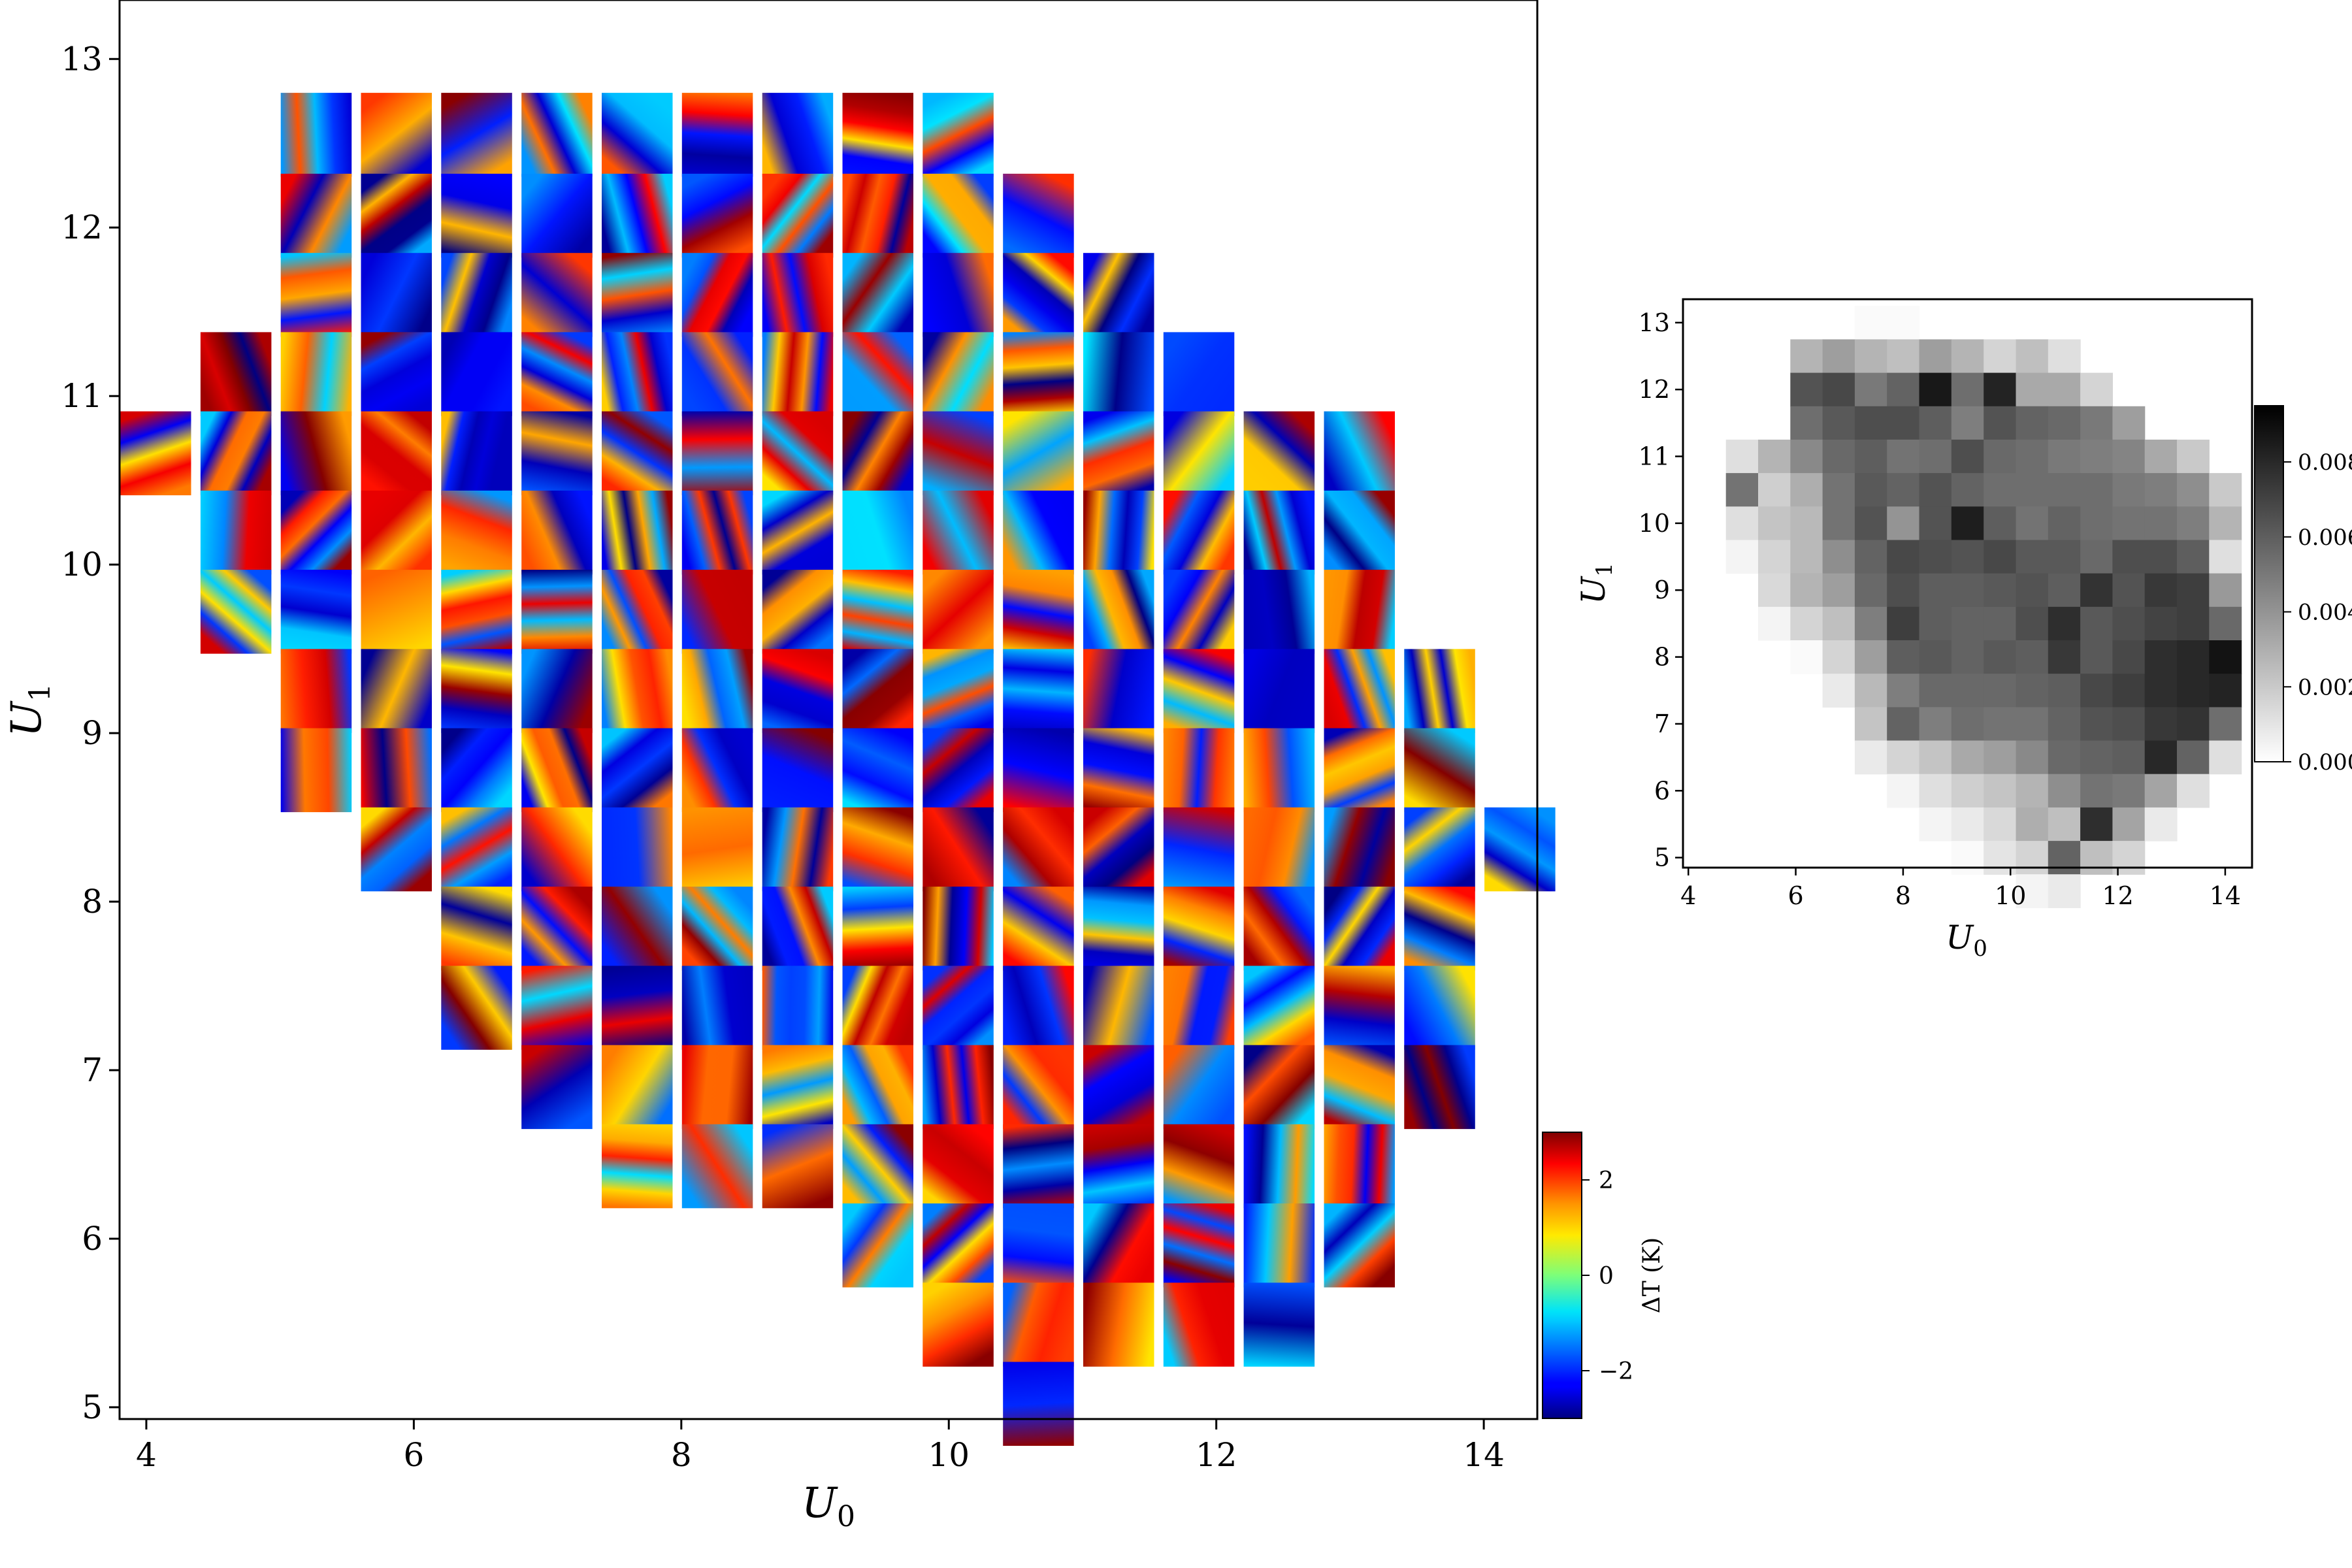 This screenshot has height=1568, width=2352. What do you see at coordinates (82, 564) in the screenshot?
I see `main-y-tick-label: 10` at bounding box center [82, 564].